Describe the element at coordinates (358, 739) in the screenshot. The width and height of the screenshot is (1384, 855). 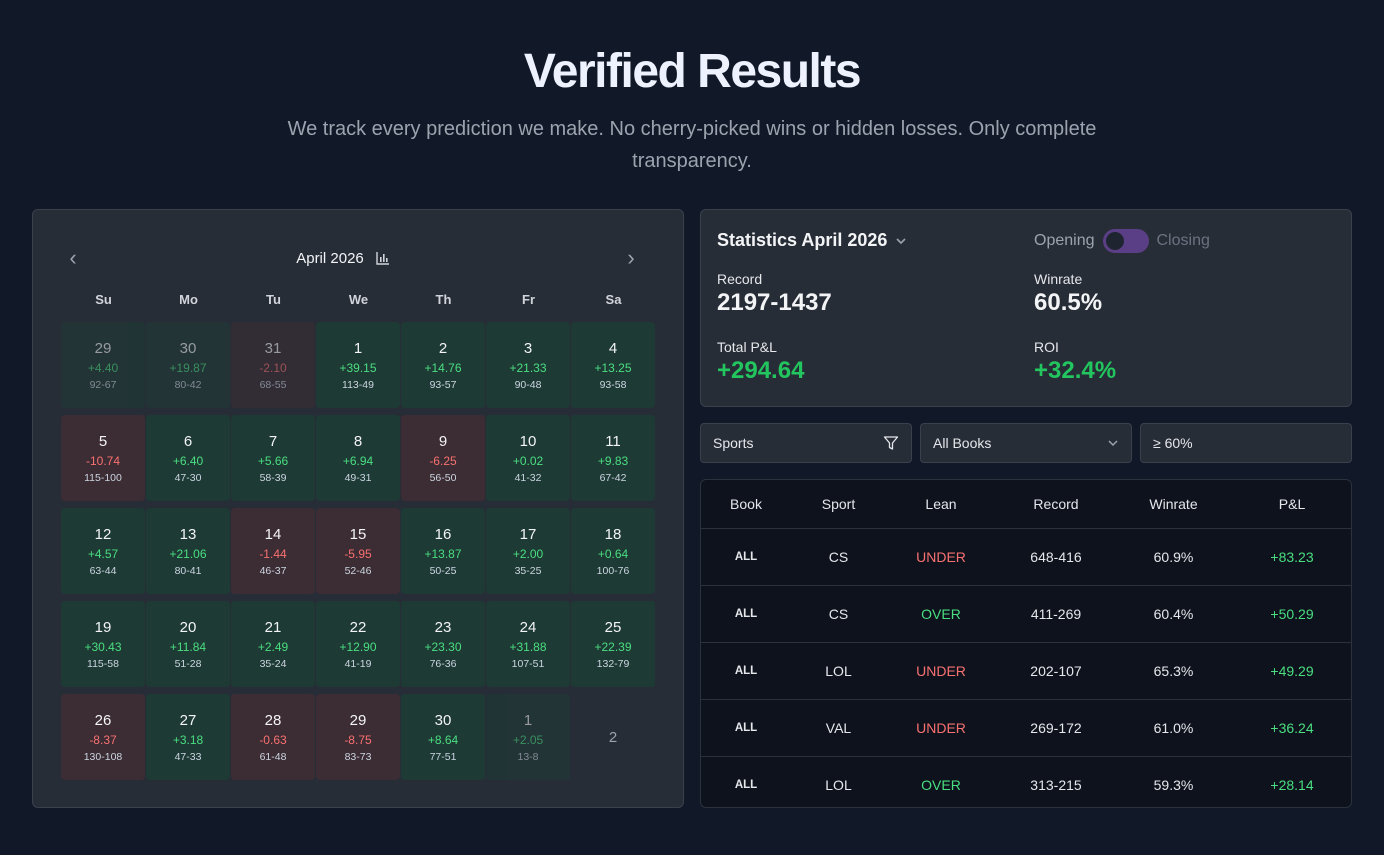
I see `day-pnl: -8.75` at that location.